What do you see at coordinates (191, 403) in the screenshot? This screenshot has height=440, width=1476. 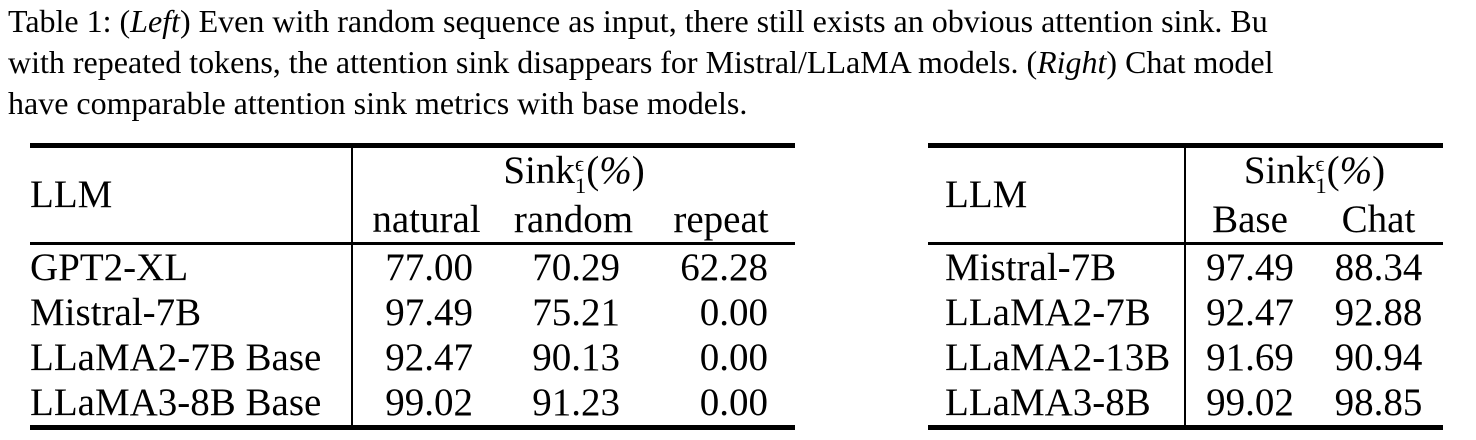 I see `llm-cell: LLaMA3-8B Base` at bounding box center [191, 403].